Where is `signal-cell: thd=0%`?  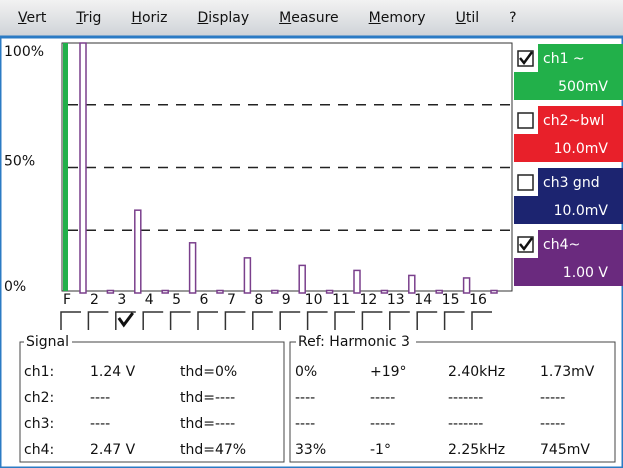 signal-cell: thd=0% is located at coordinates (208, 372).